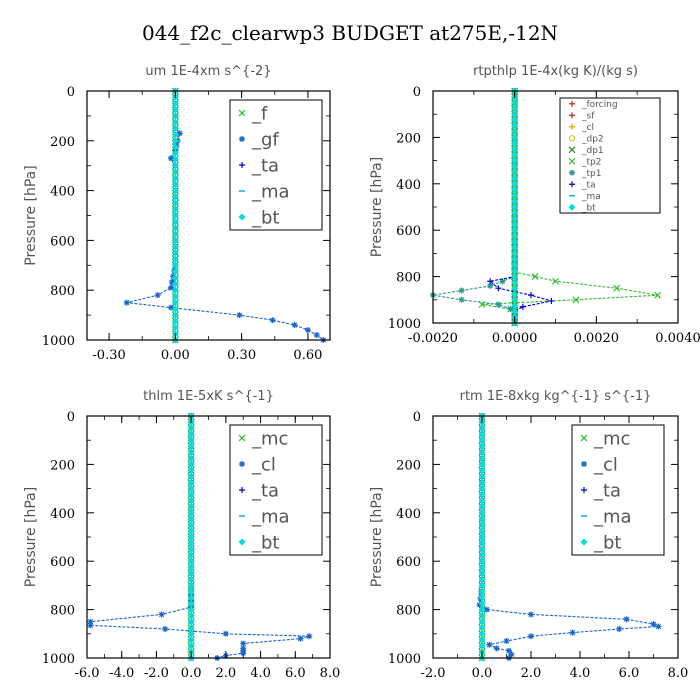  I want to click on legend: _mc _cl _ta _ma _bt, so click(618, 490).